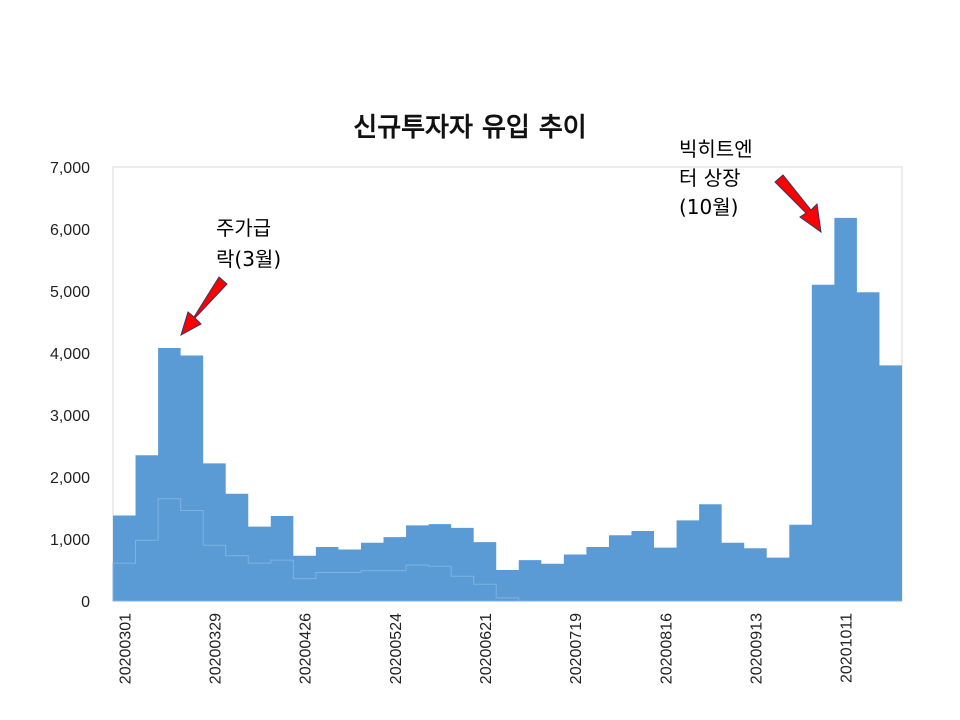 The height and width of the screenshot is (720, 960). Describe the element at coordinates (70, 230) in the screenshot. I see `y-tick-label: 6,000` at that location.